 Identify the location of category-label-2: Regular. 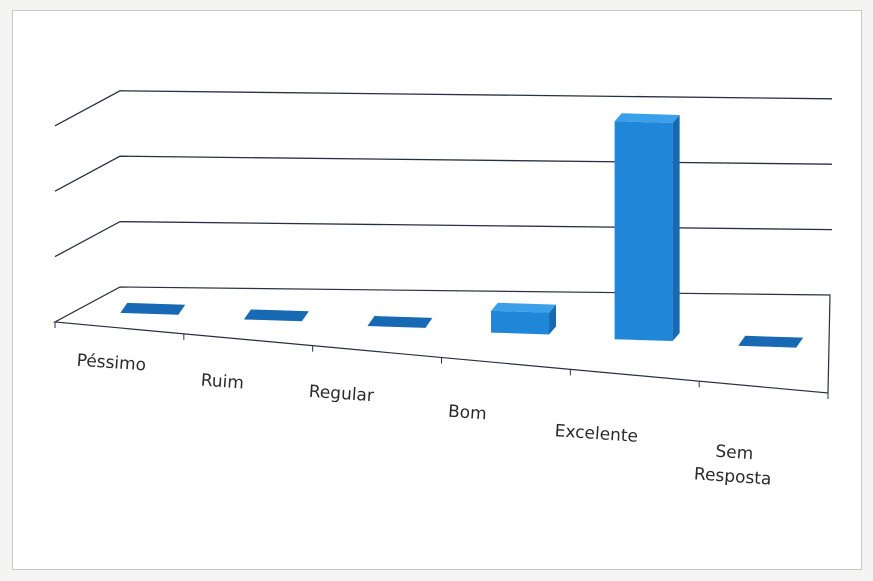
(341, 394).